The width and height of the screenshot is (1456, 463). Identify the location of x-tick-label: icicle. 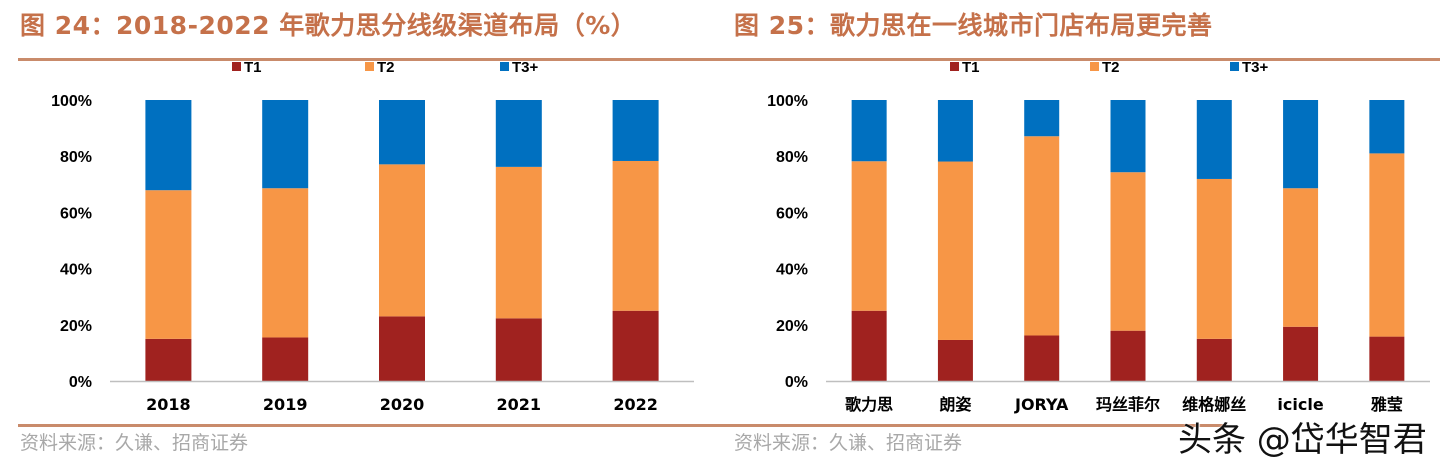
(1300, 404).